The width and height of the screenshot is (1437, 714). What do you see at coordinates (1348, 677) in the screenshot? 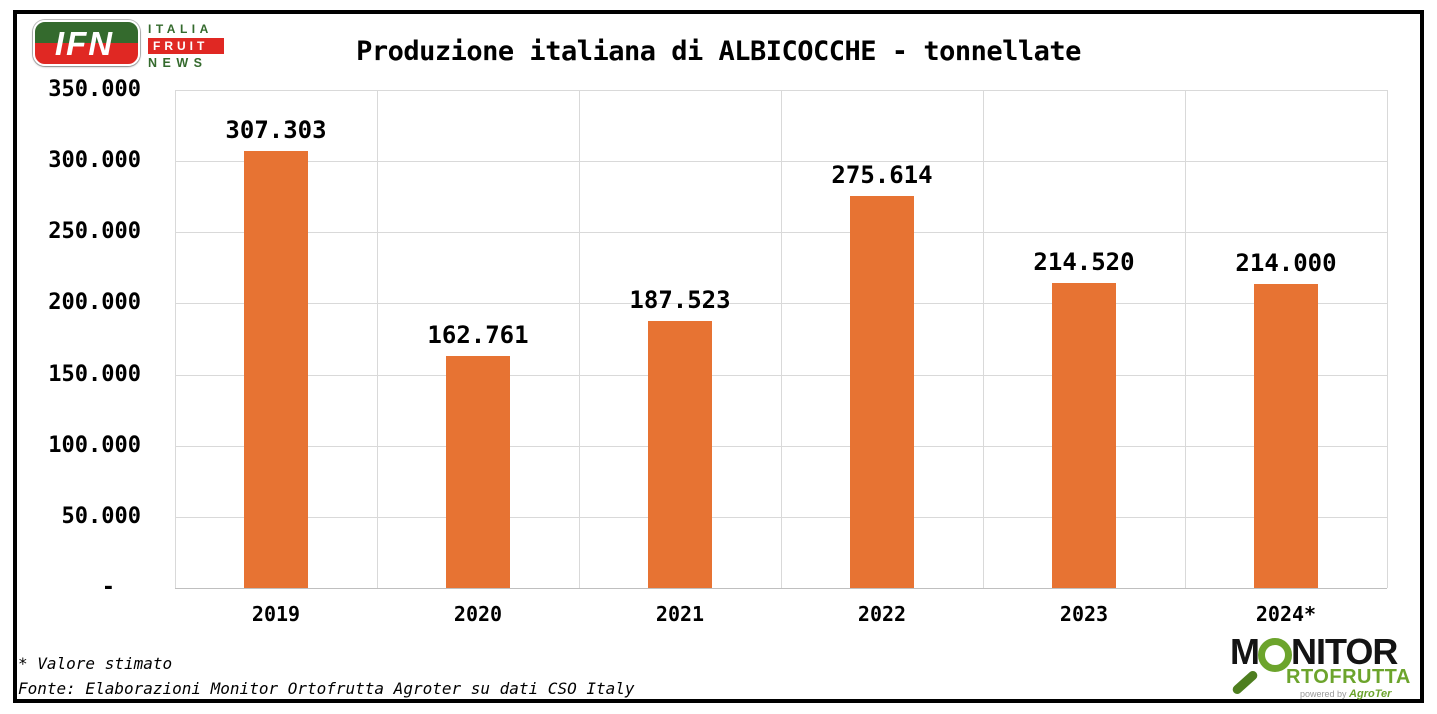
I see `monitor-logo-ortofrutta: RTOFRUTTA` at bounding box center [1348, 677].